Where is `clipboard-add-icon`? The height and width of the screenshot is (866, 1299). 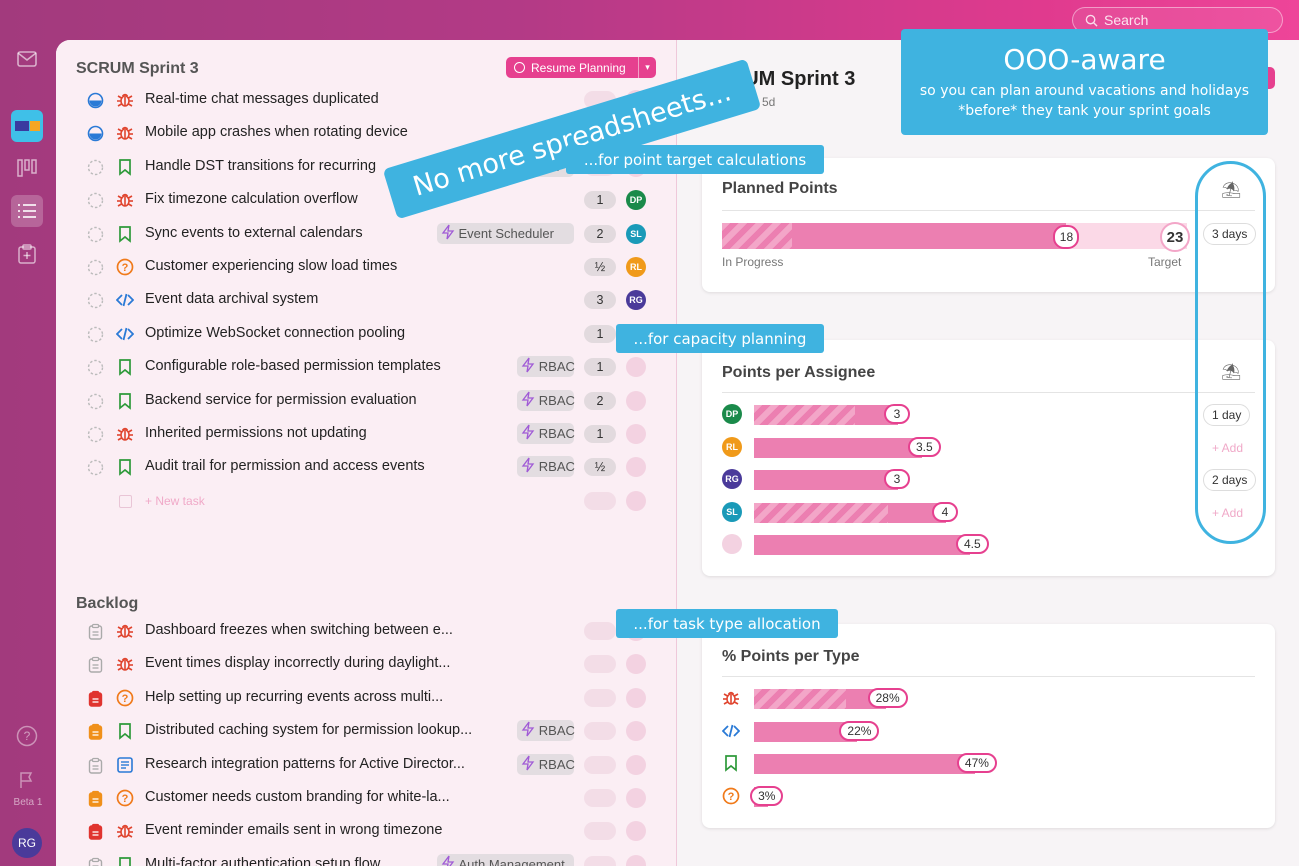 clipboard-add-icon is located at coordinates (27, 254).